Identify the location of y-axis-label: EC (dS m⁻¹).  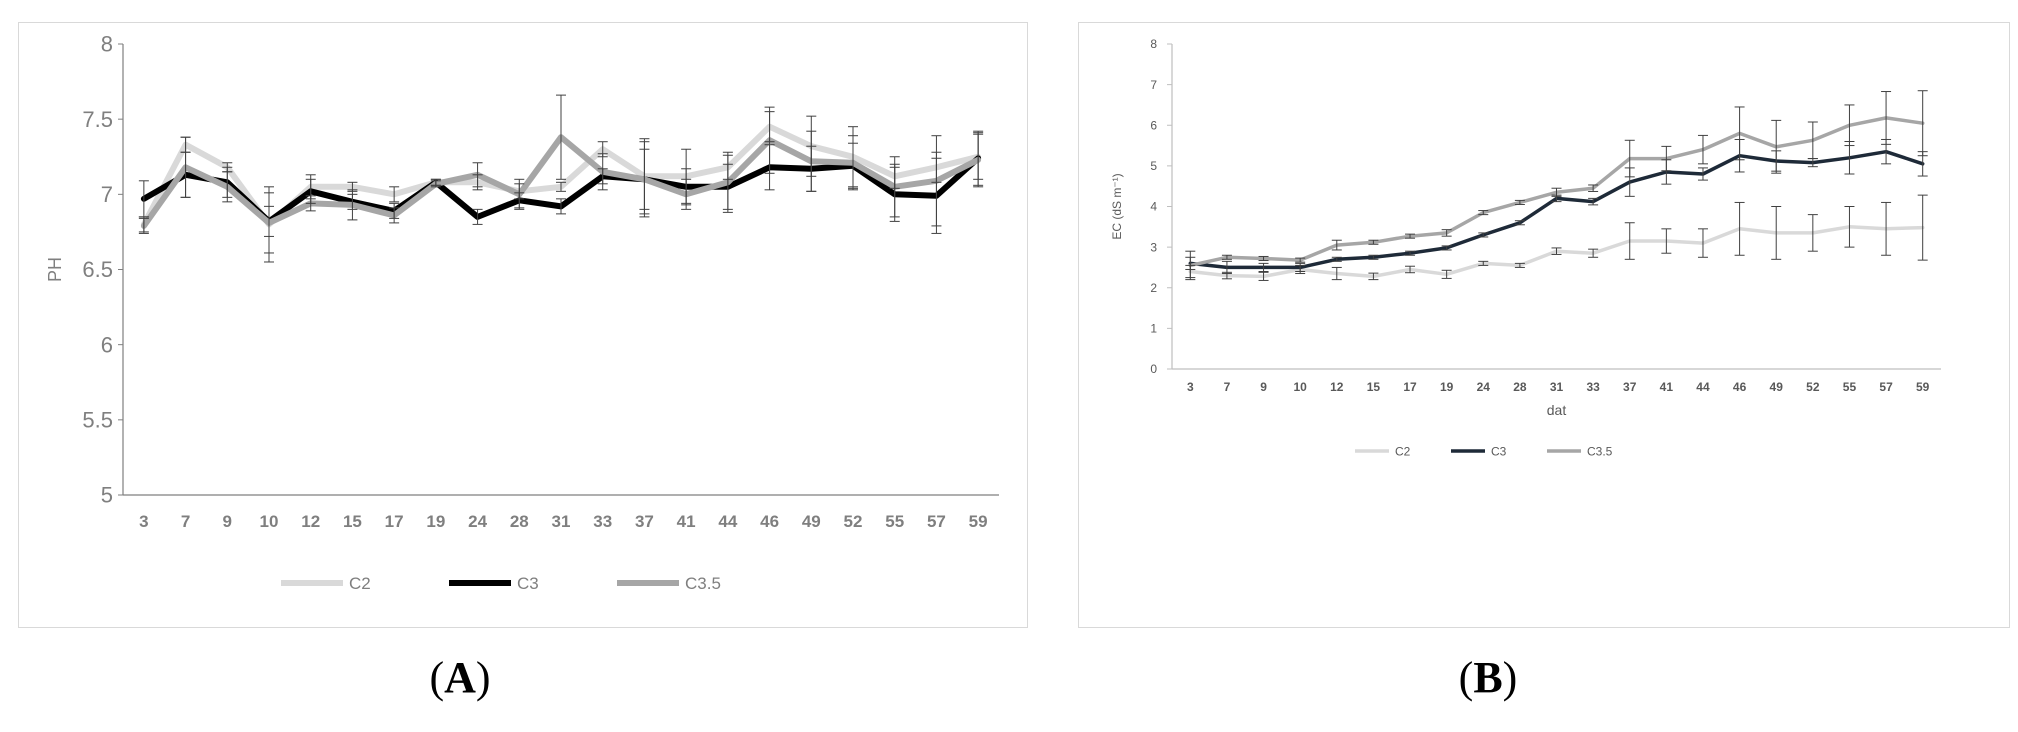
(1117, 206).